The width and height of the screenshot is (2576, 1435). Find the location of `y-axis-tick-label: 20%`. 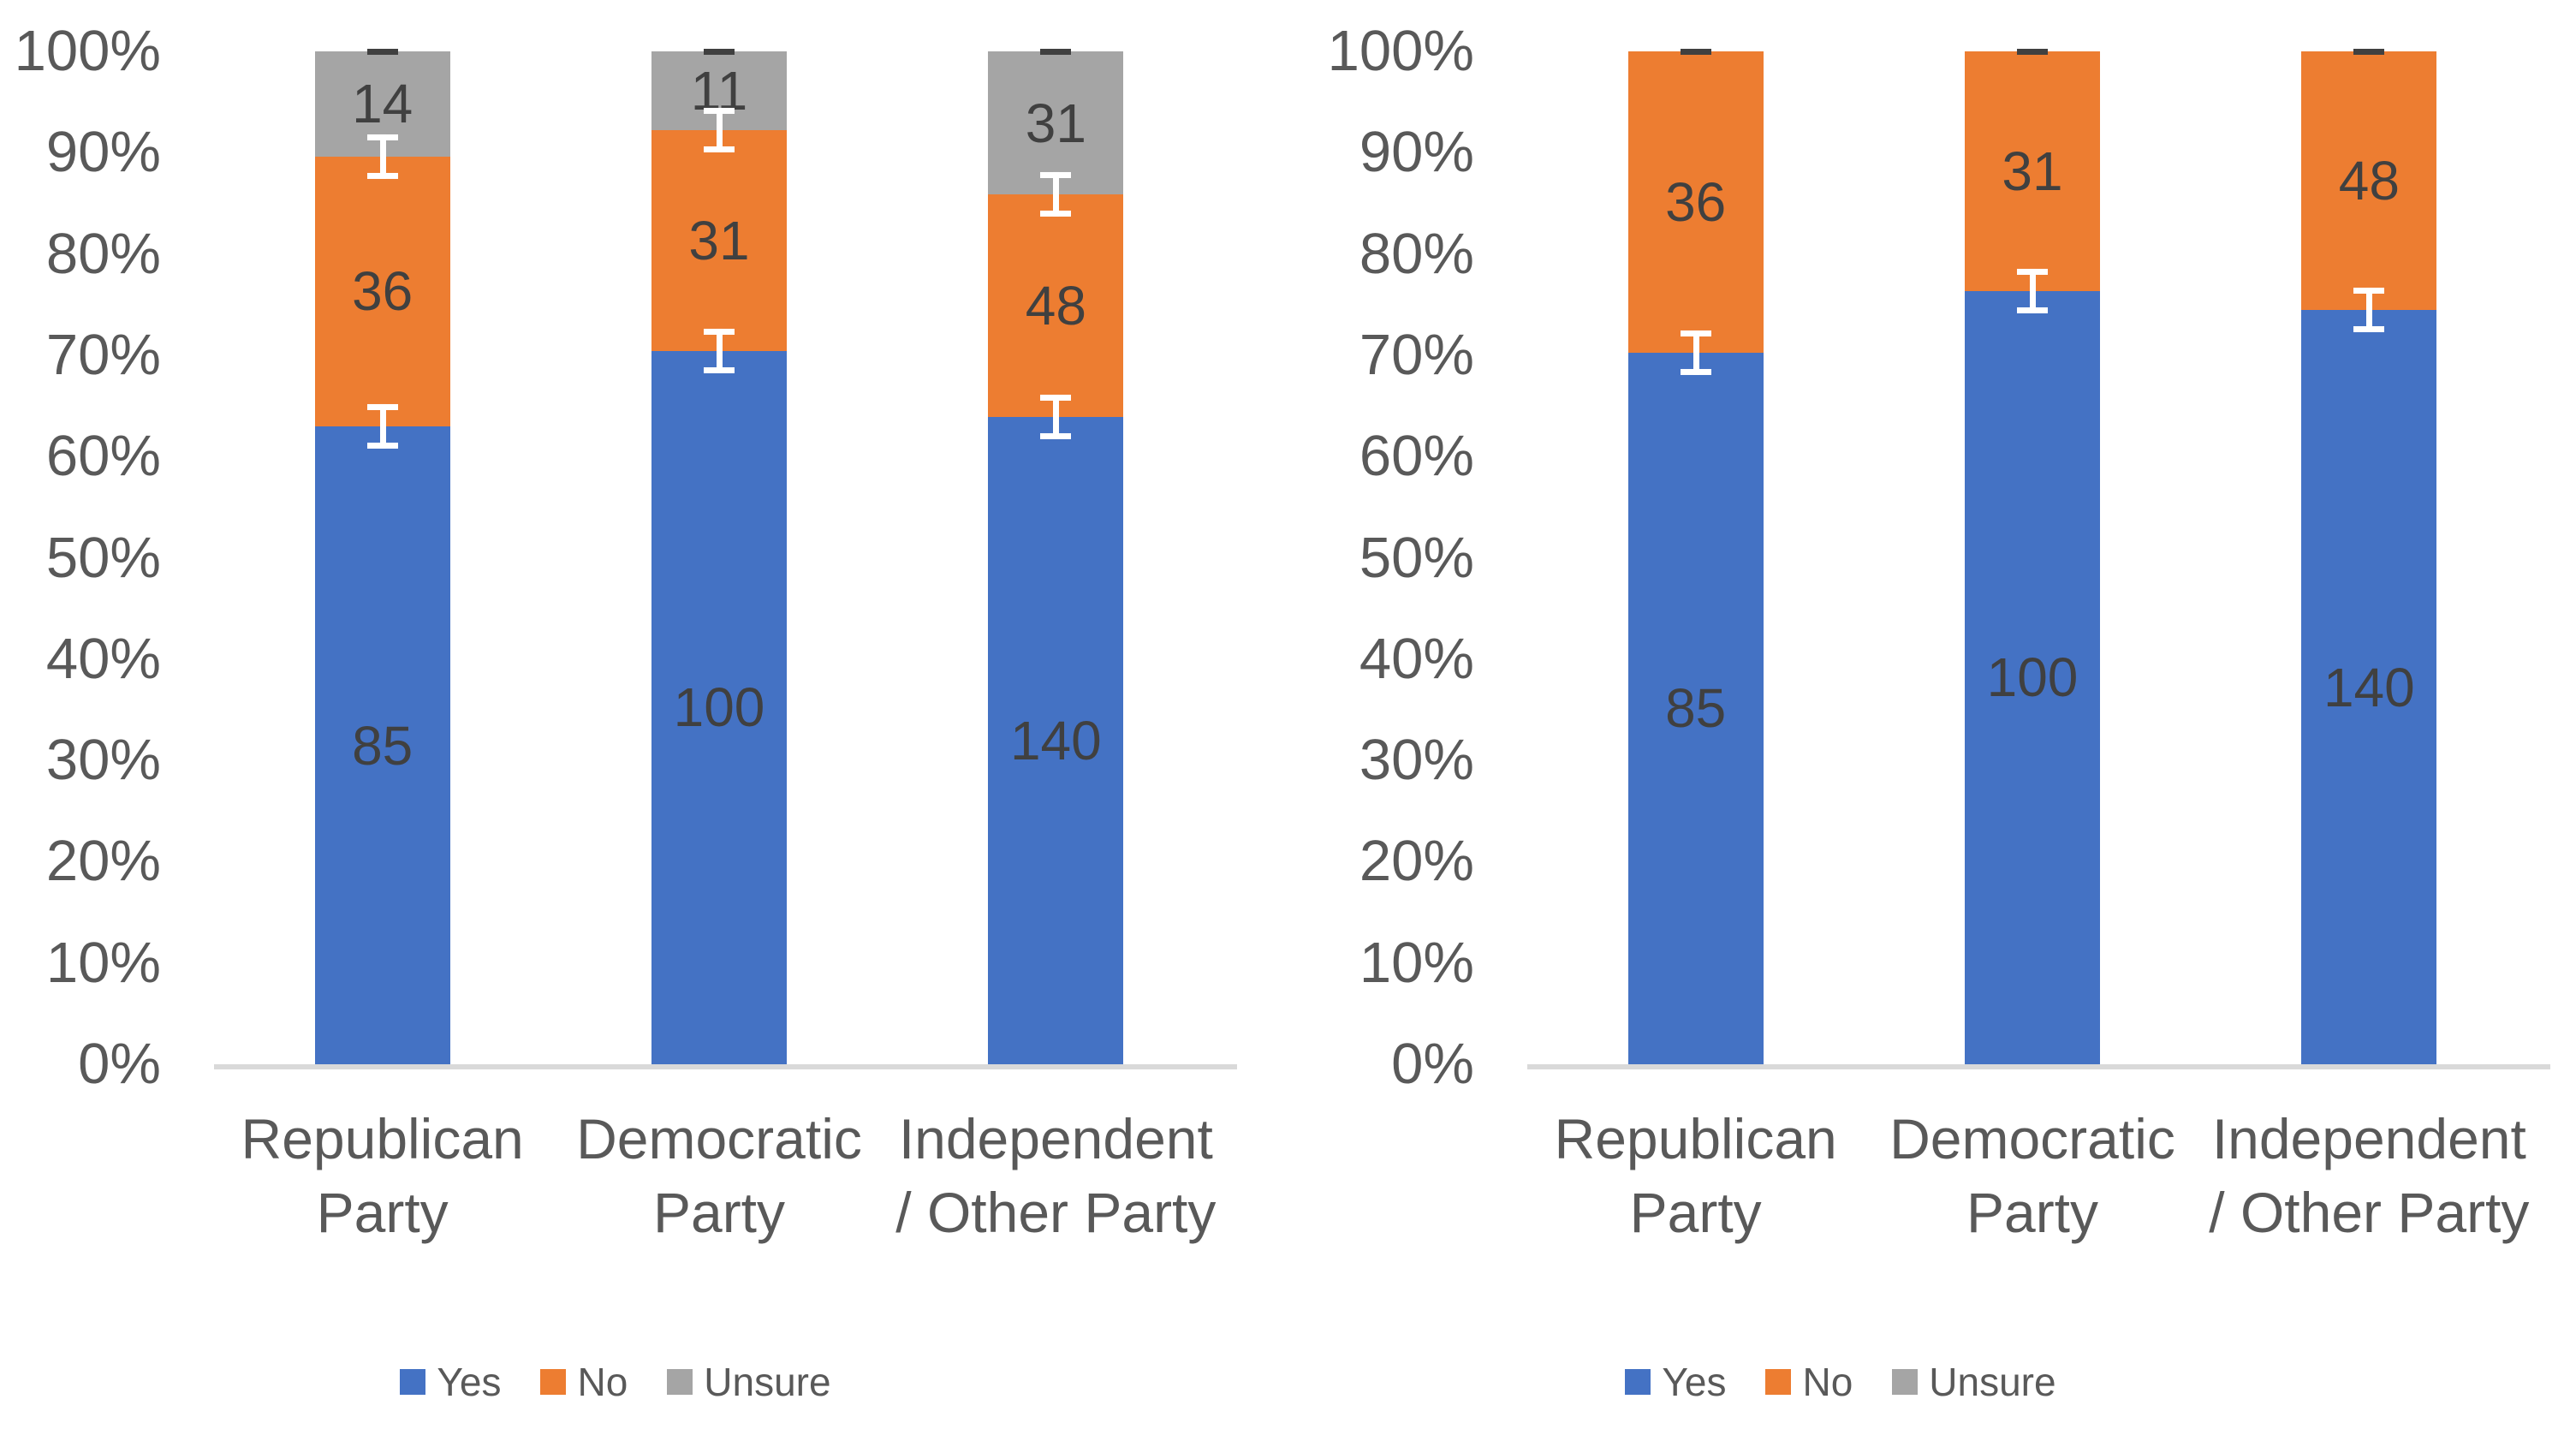

y-axis-tick-label: 20% is located at coordinates (1417, 862).